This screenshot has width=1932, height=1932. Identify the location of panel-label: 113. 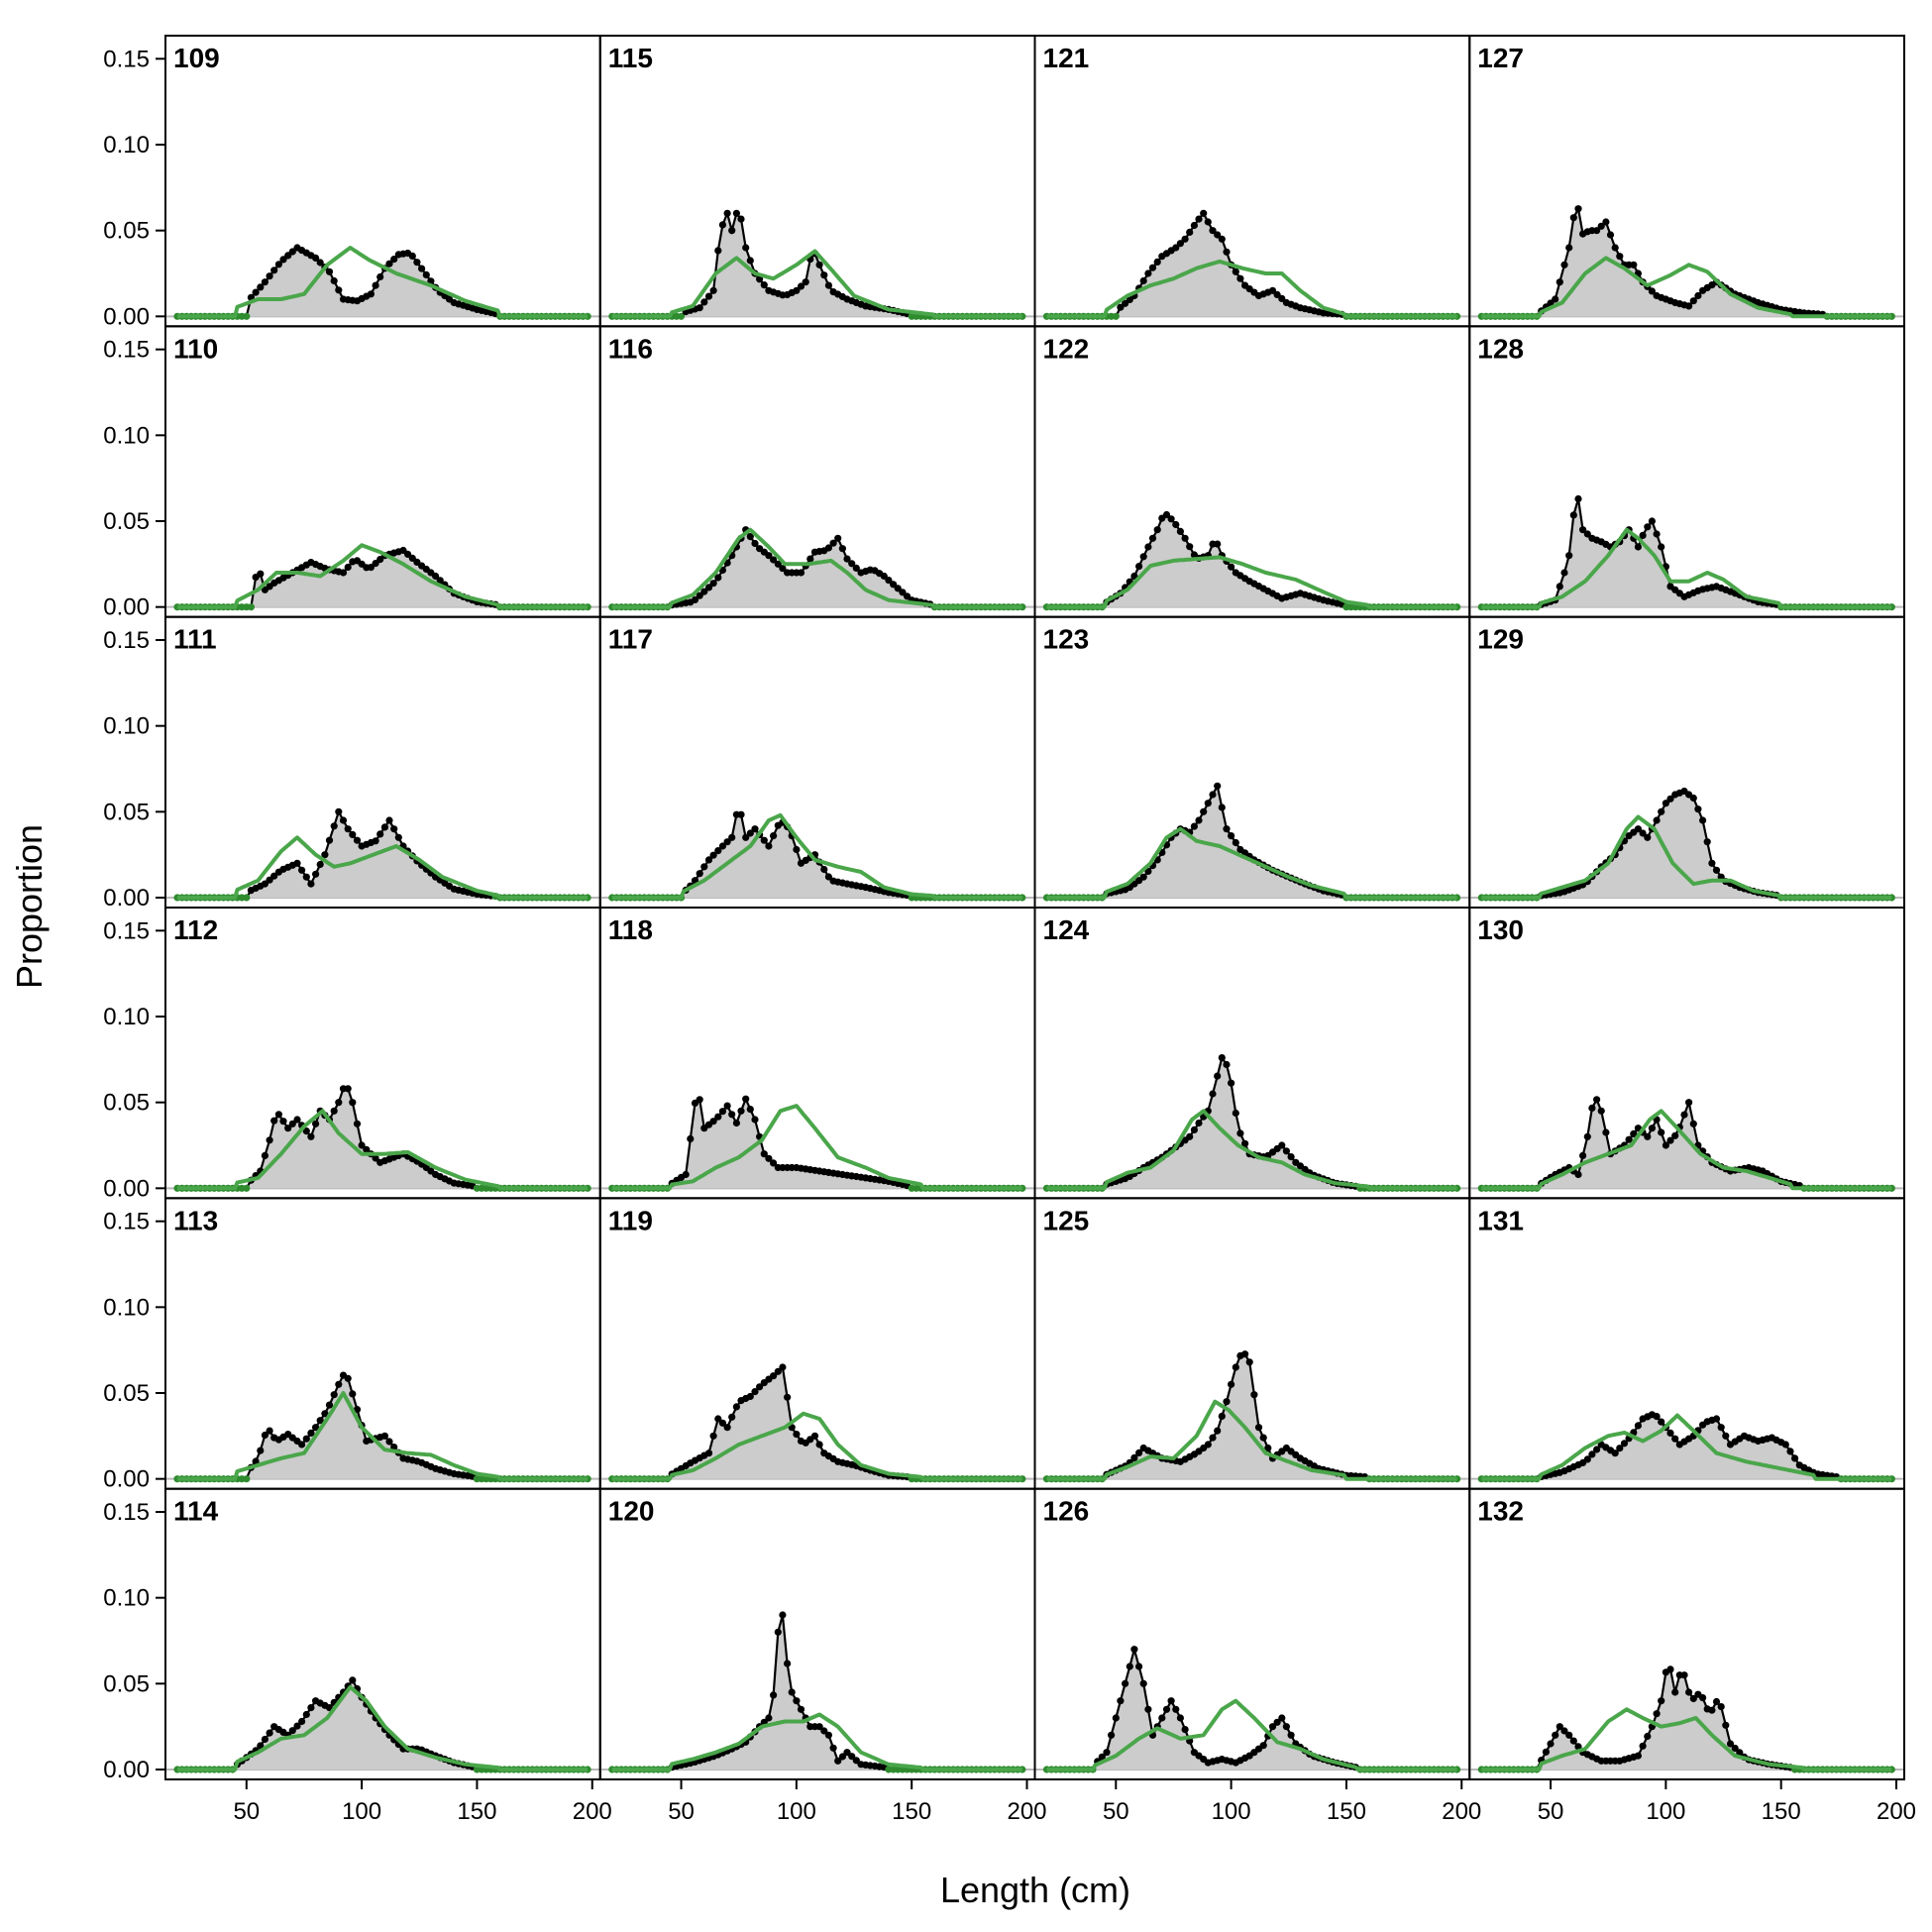
(195, 1220).